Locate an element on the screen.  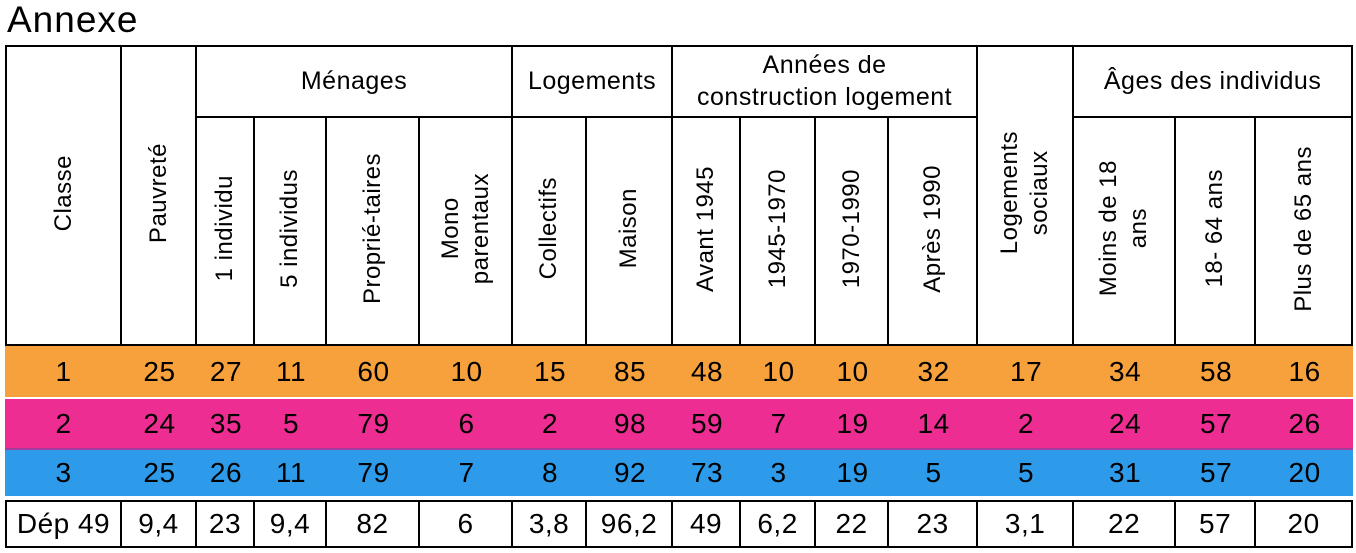
header-proprietaires-label: Proprié-taires is located at coordinates (372, 228).